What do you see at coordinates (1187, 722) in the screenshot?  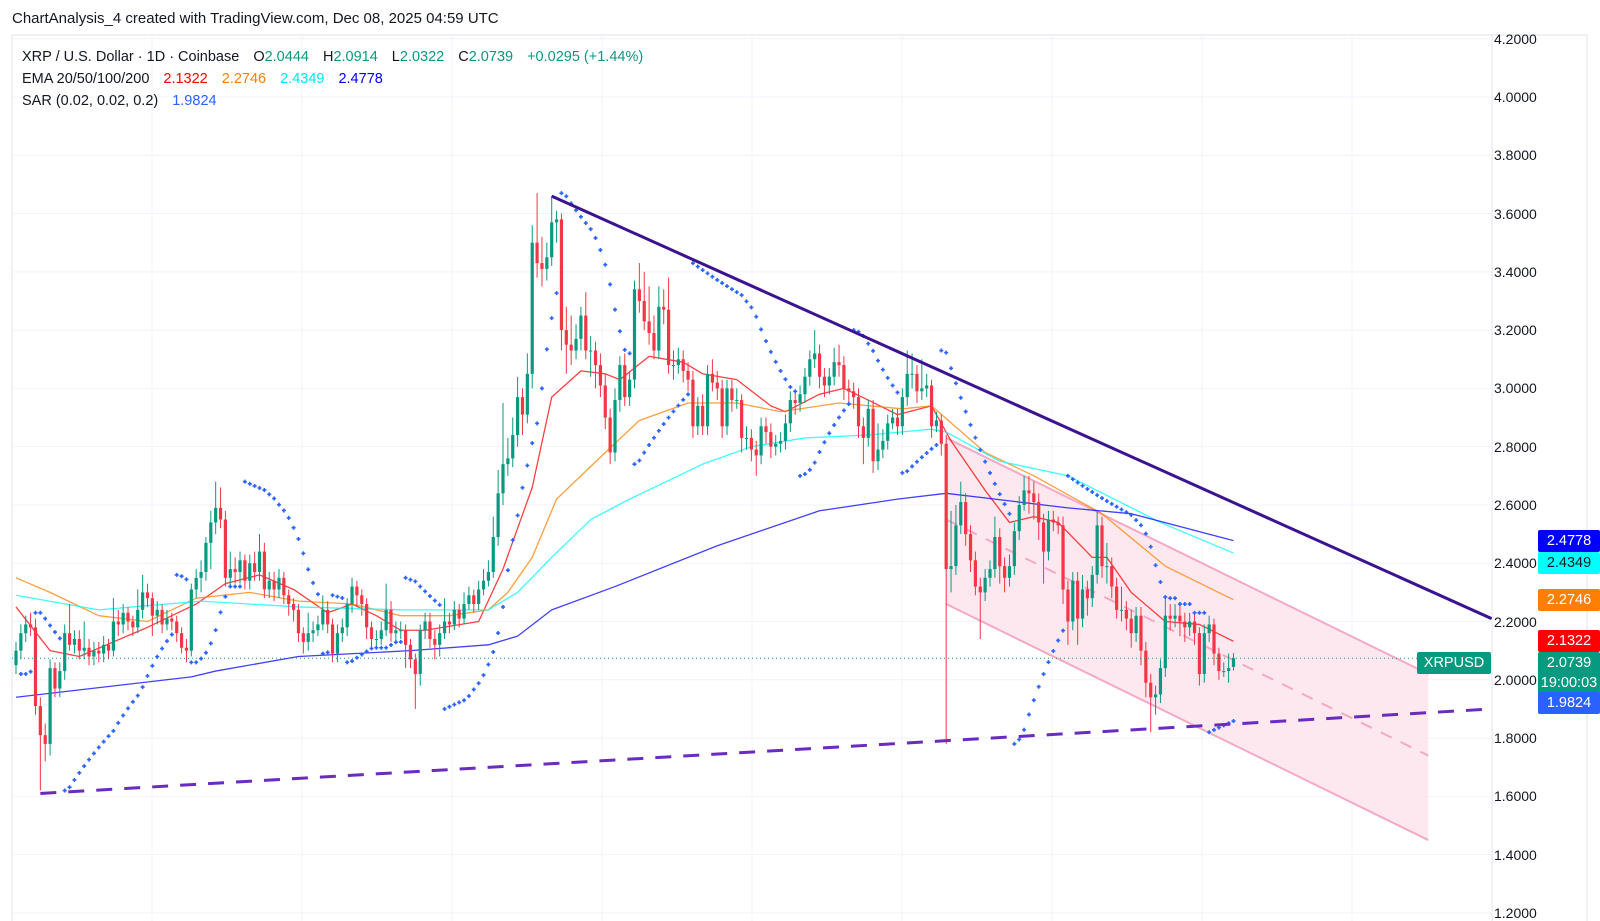 I see `channel-lower-line` at bounding box center [1187, 722].